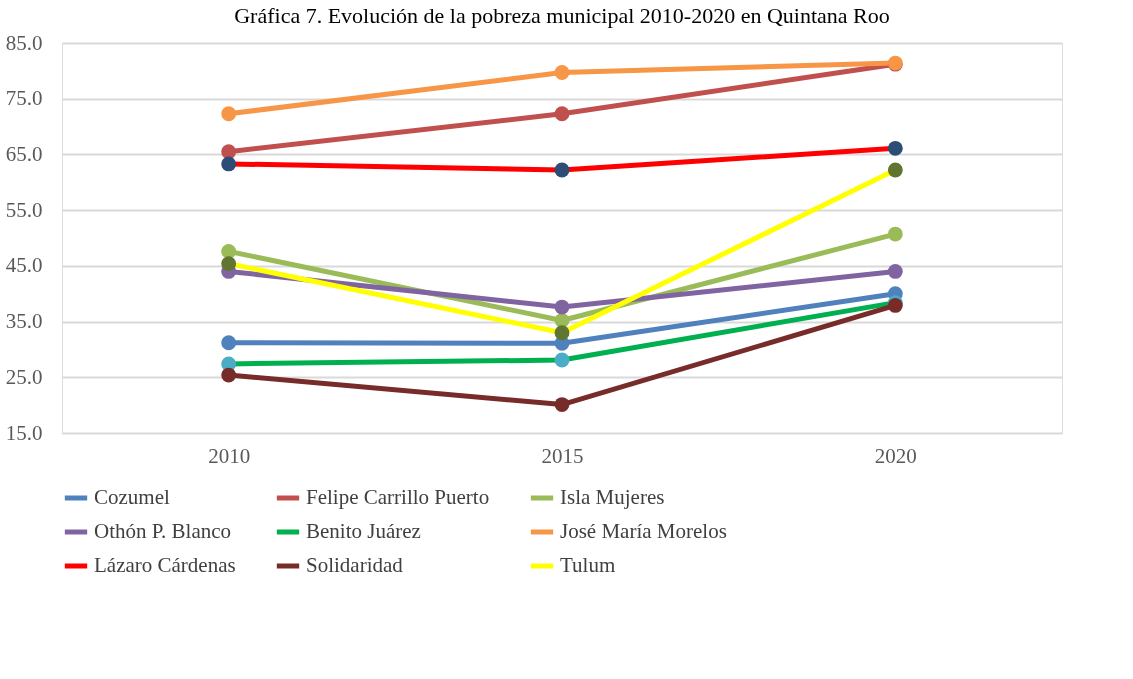  I want to click on y-tick-label: 15.0, so click(24, 432).